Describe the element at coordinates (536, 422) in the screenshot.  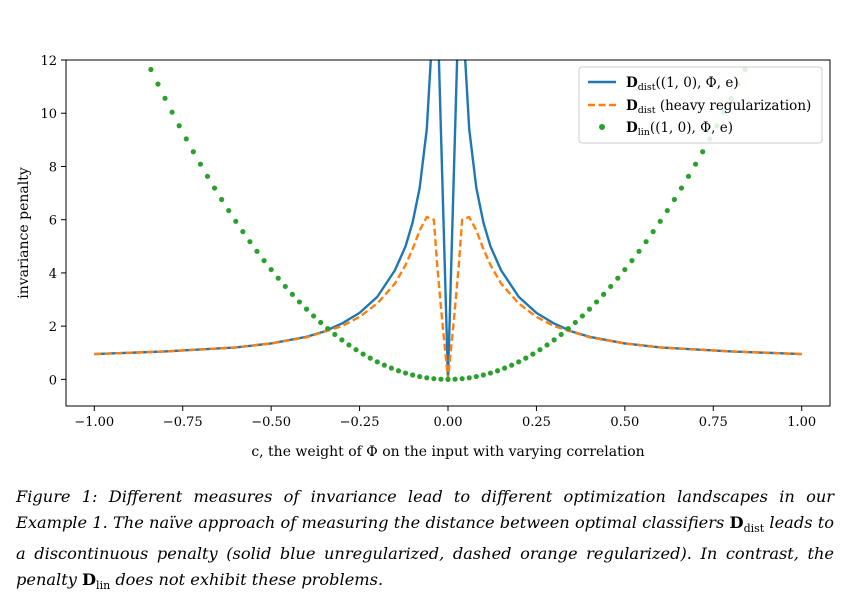
I see `x-tick-label: 0.25` at that location.